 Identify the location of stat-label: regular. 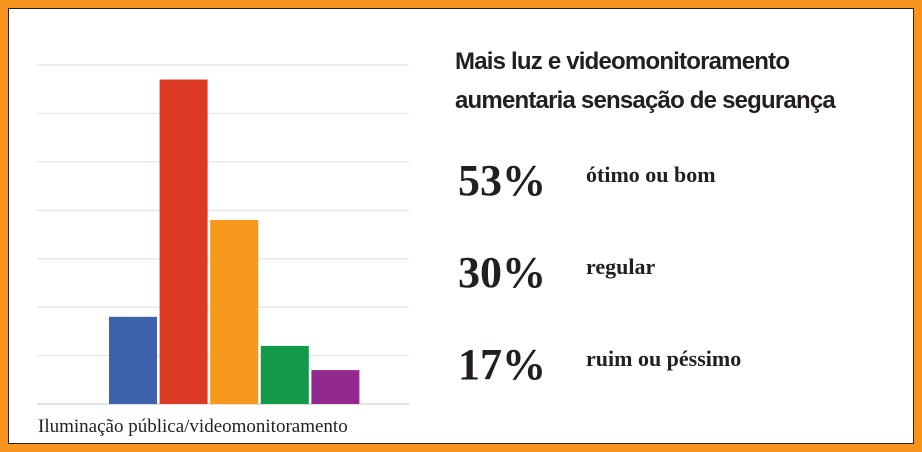
(620, 266).